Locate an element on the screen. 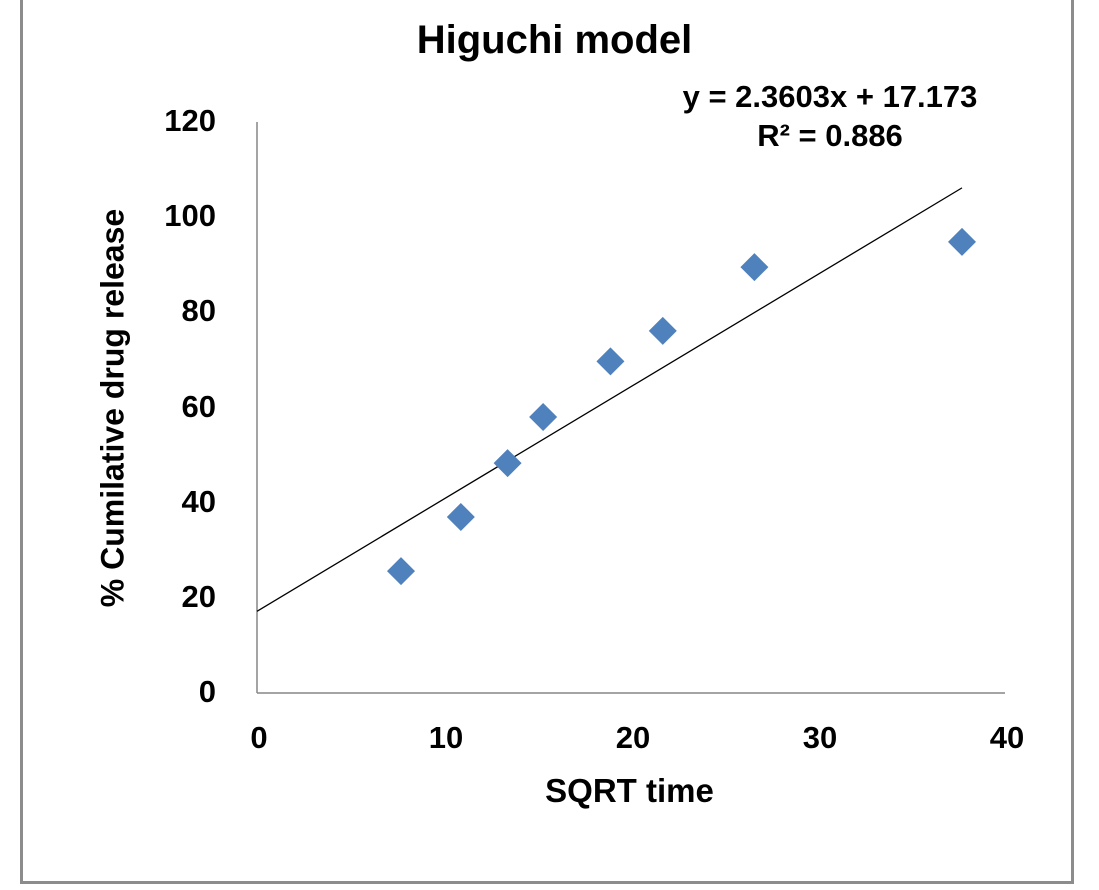 Image resolution: width=1099 pixels, height=890 pixels. x-tick-label: 0 is located at coordinates (259, 737).